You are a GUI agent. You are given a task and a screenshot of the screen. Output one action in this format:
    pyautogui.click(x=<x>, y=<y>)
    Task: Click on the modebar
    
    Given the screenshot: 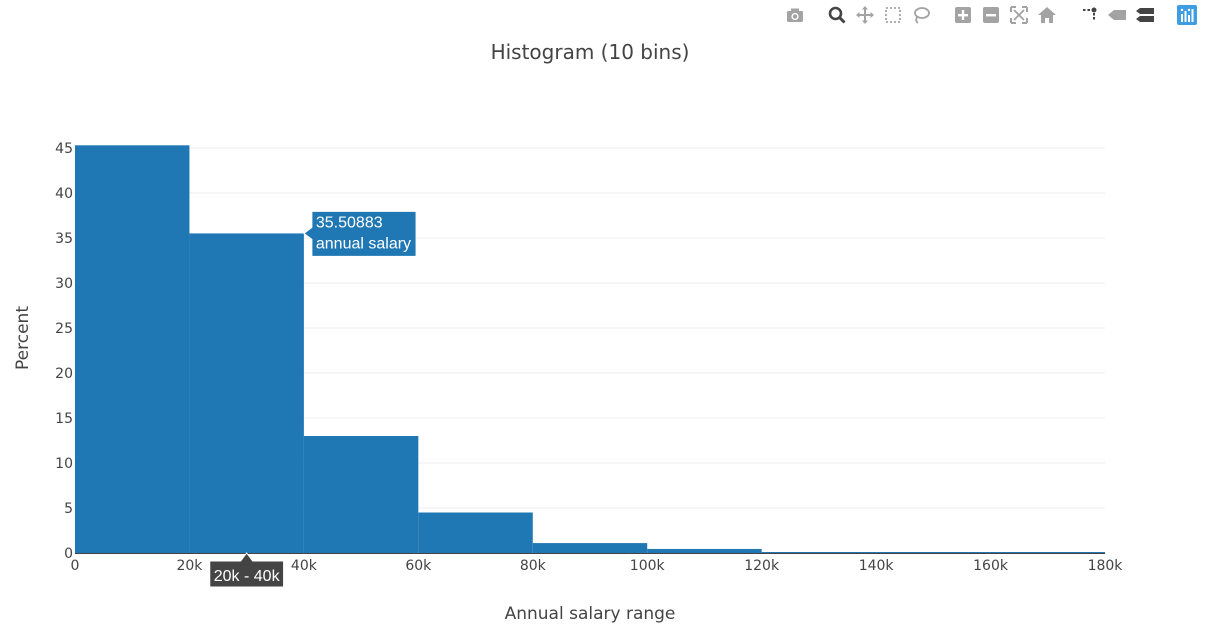 What is the action you would take?
    pyautogui.click(x=984, y=15)
    